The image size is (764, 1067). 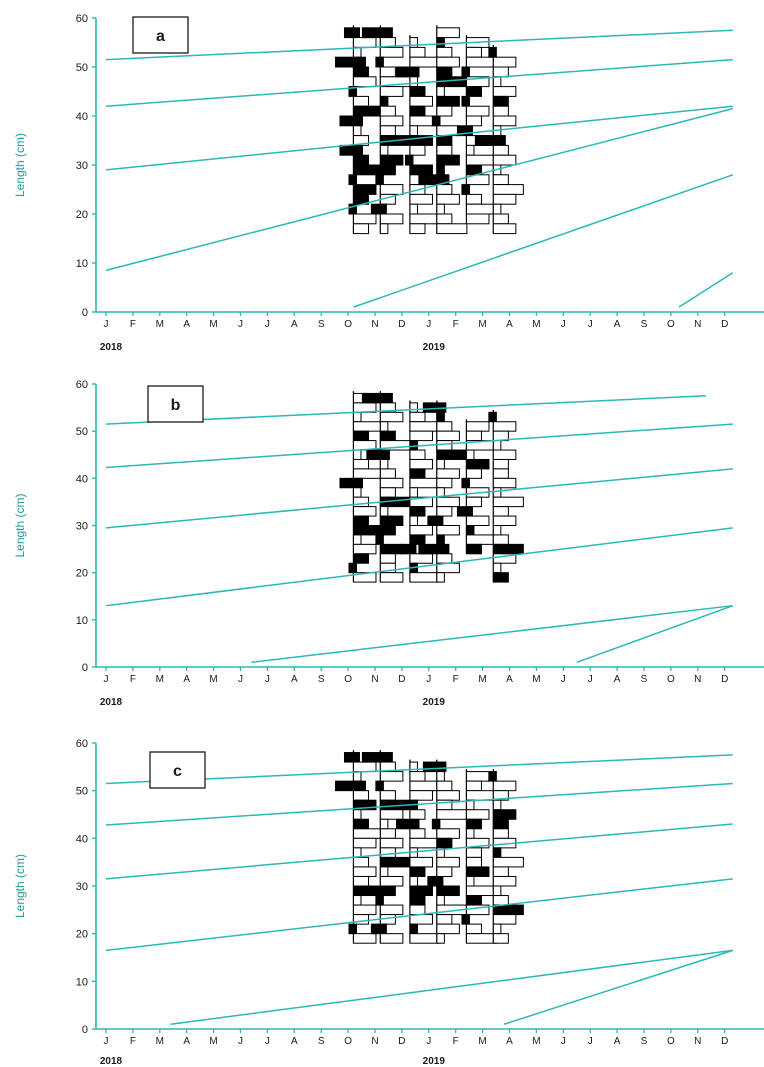 What do you see at coordinates (82, 117) in the screenshot?
I see `y-tick-label: 40` at bounding box center [82, 117].